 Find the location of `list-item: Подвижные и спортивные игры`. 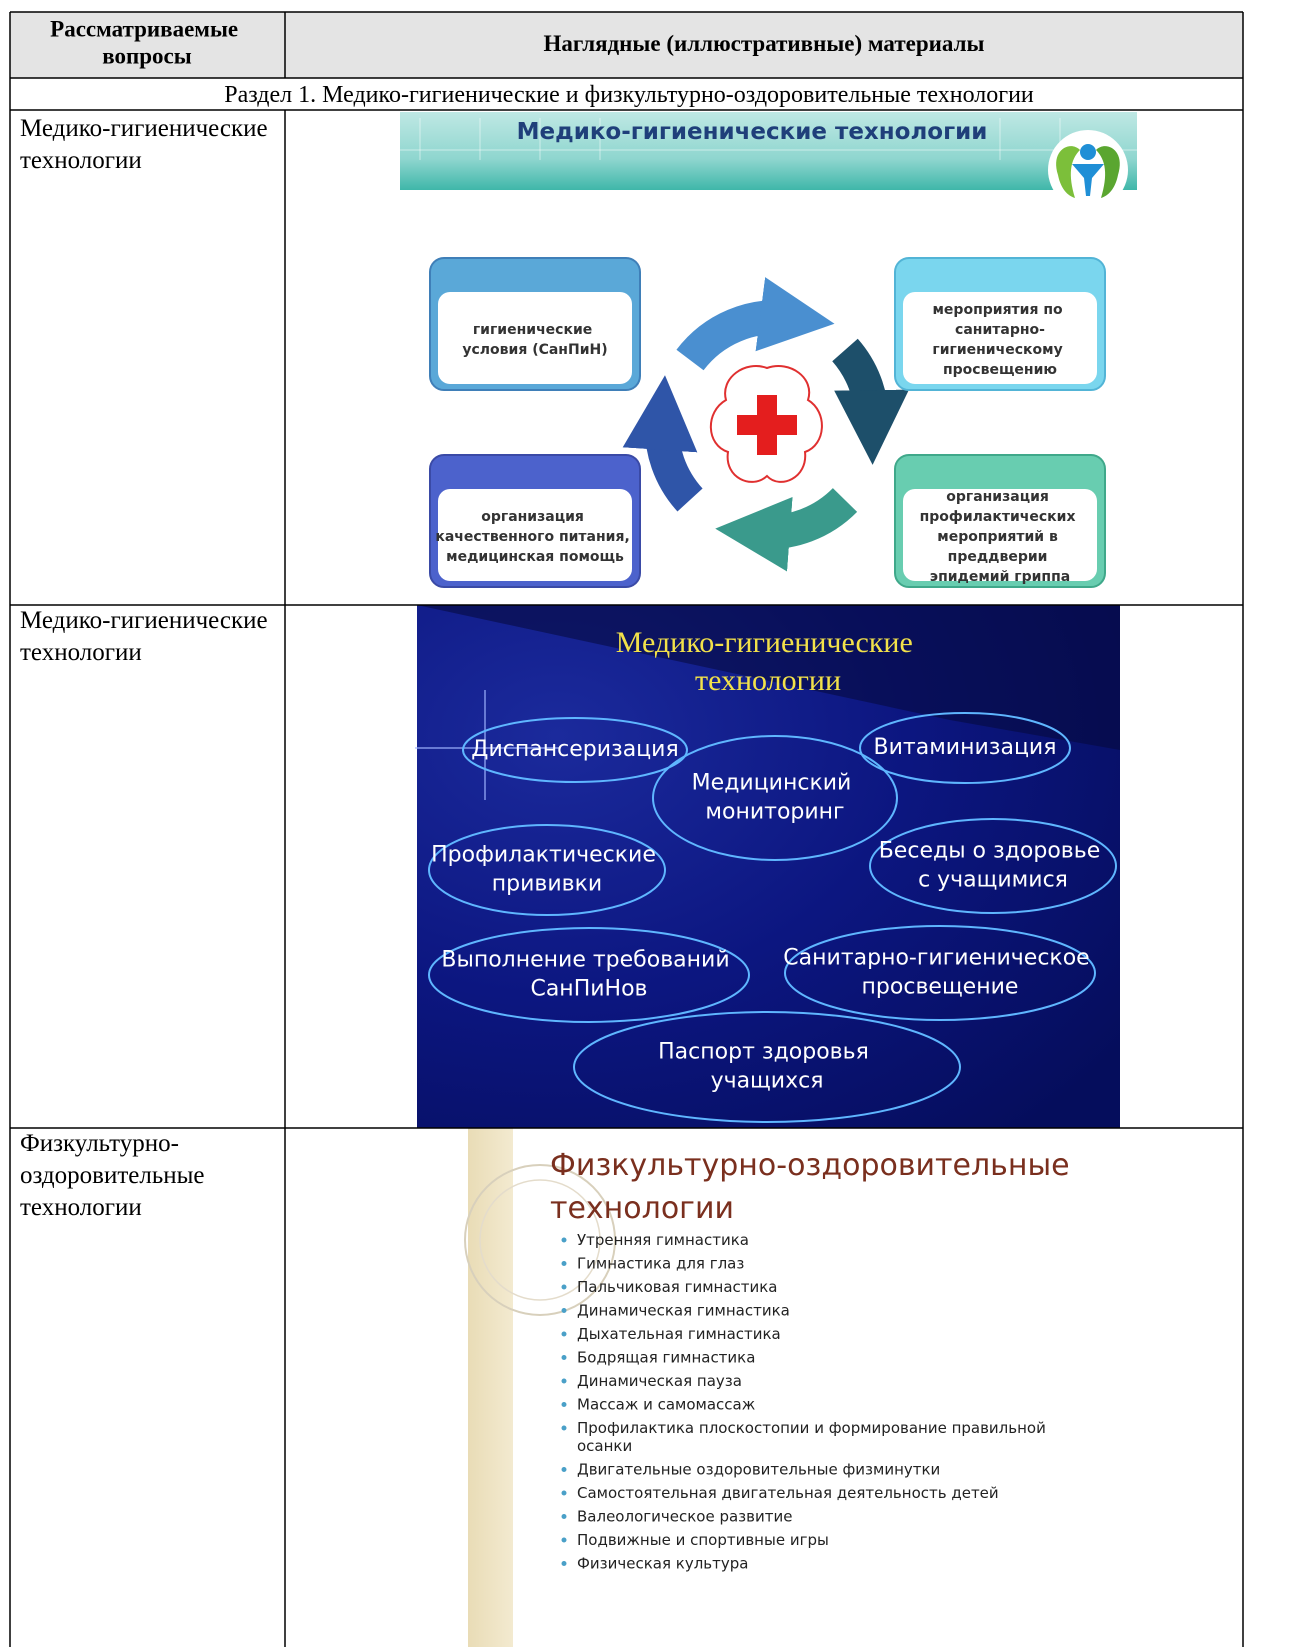

list-item: Подвижные и спортивные игры is located at coordinates (703, 1540).